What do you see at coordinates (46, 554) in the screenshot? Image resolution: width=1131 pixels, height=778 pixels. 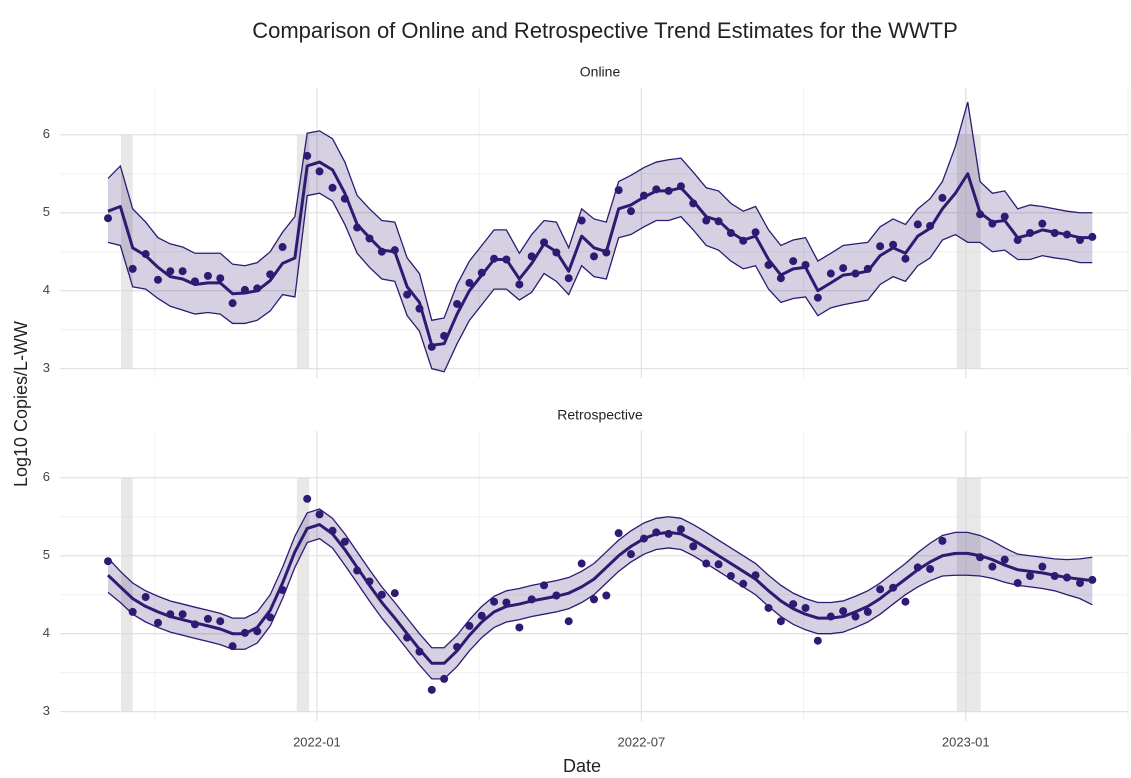 I see `y-tick-label: 5` at bounding box center [46, 554].